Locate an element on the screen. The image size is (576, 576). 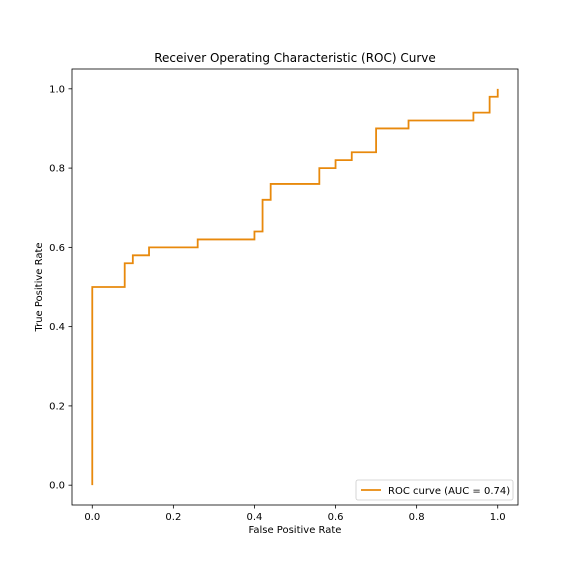
y-tick-label: 1.0 is located at coordinates (57, 89).